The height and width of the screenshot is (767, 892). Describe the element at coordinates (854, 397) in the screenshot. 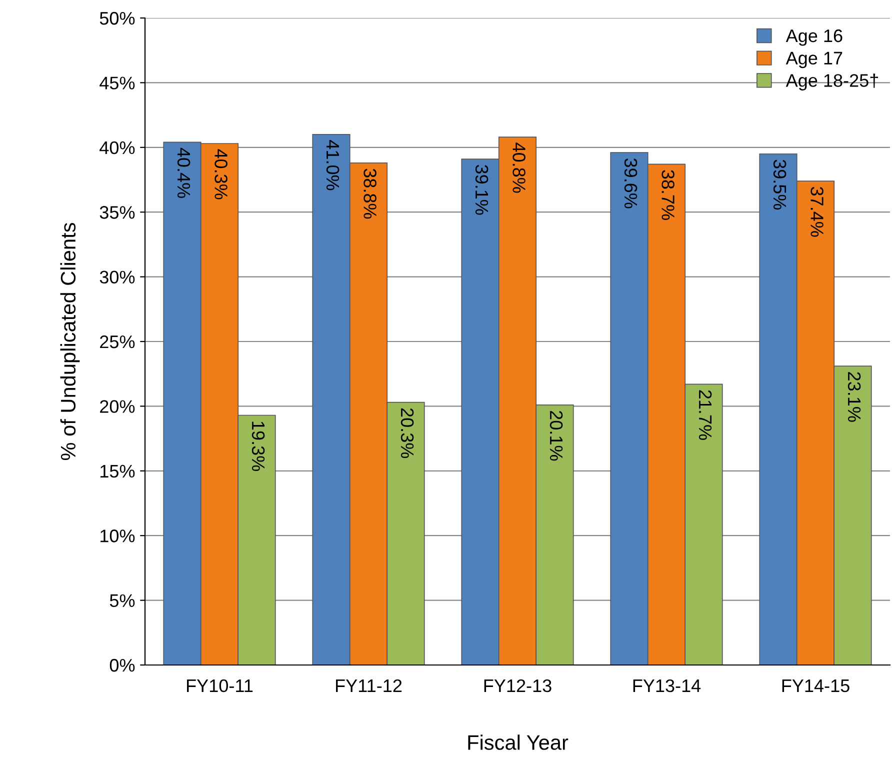

I see `data-label: 23.1%` at that location.